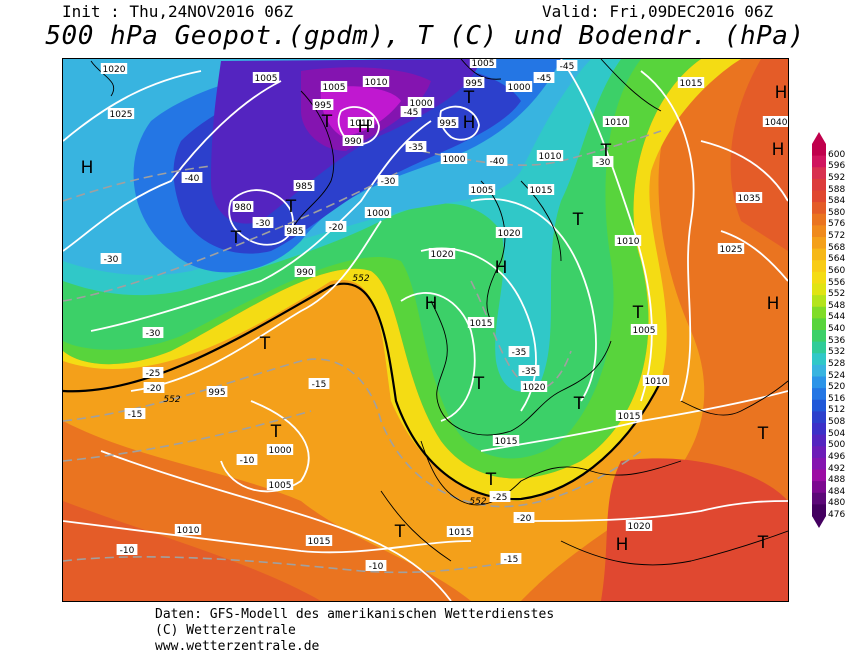 The height and width of the screenshot is (657, 850). What do you see at coordinates (658, 11) in the screenshot?
I see `valid-time: Valid: Fri,09DEC2016 06Z` at bounding box center [658, 11].